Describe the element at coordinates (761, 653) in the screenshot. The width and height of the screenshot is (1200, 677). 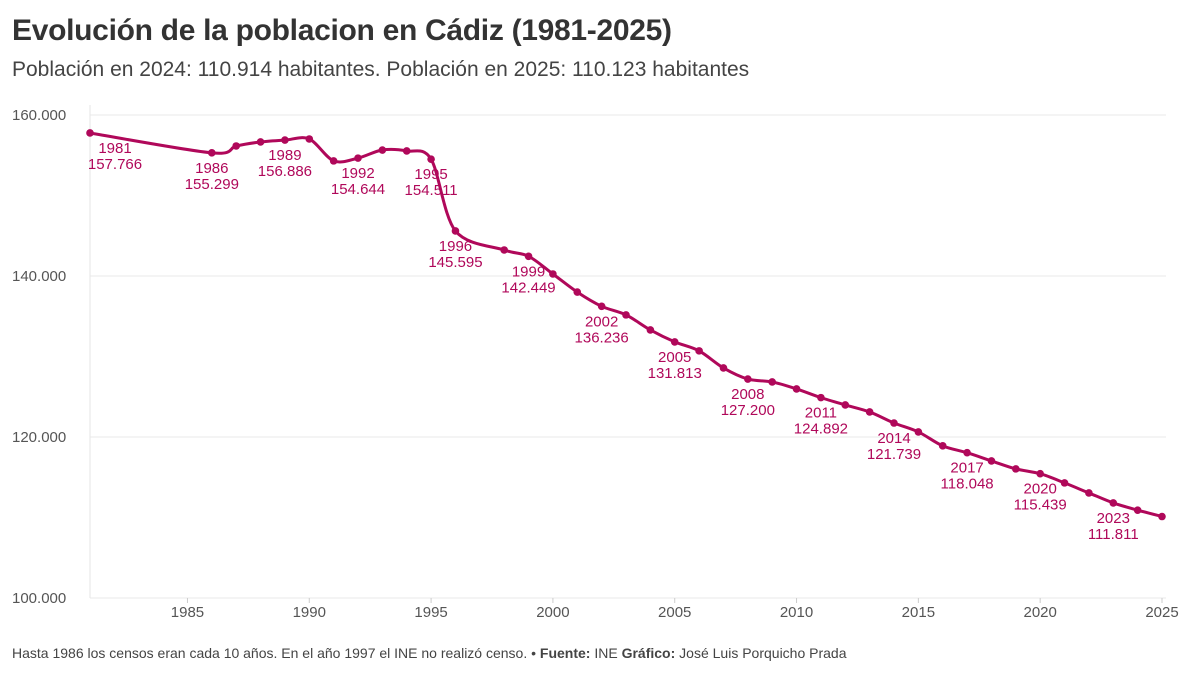
I see `author: José Luis Porquicho Prada` at that location.